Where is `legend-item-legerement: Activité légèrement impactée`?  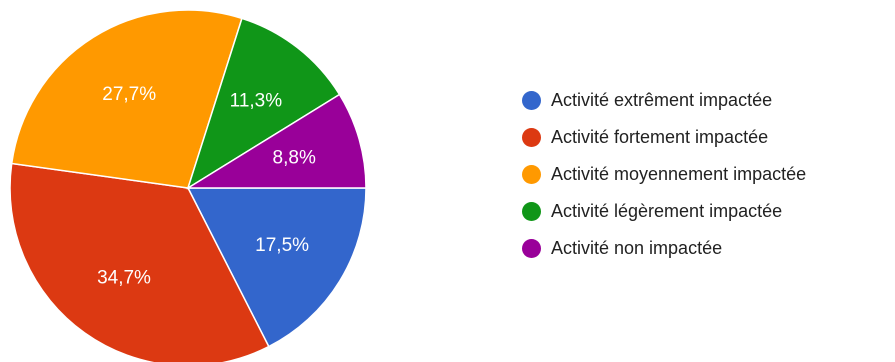
legend-item-legerement: Activité légèrement impactée is located at coordinates (664, 211).